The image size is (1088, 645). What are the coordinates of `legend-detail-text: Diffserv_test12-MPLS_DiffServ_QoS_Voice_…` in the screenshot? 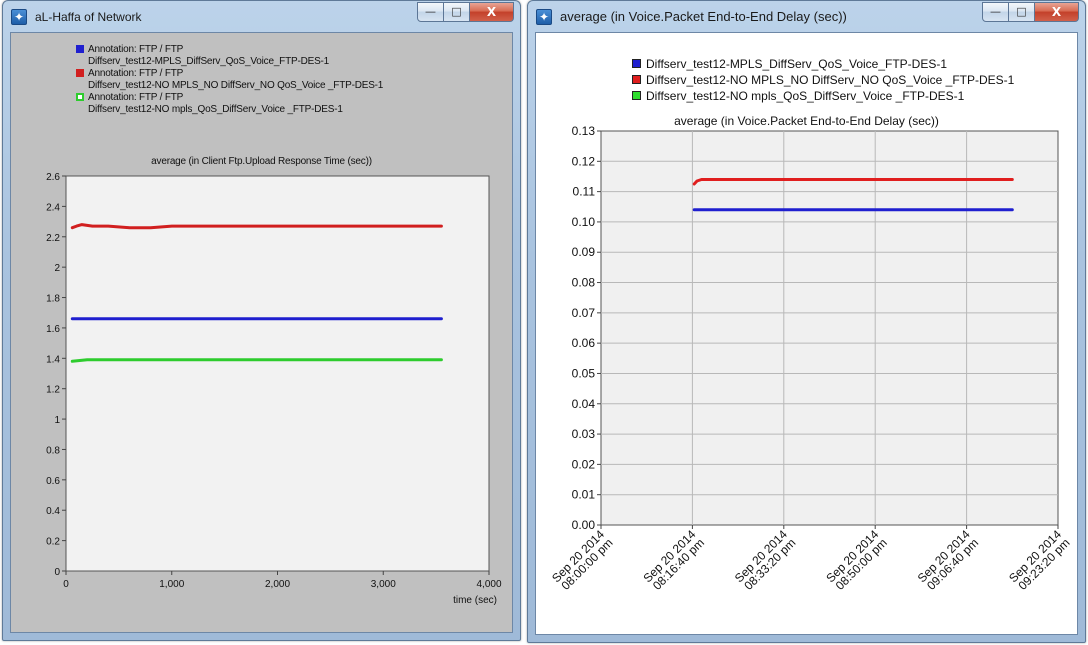 It's located at (209, 61).